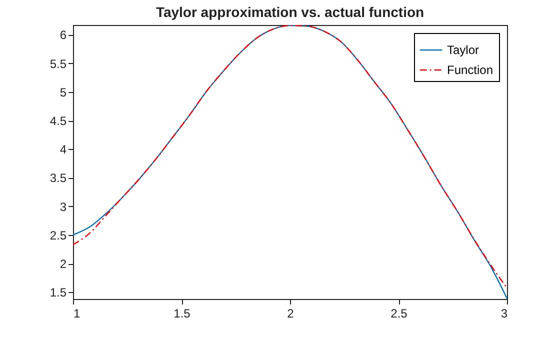 The width and height of the screenshot is (560, 337). What do you see at coordinates (58, 235) in the screenshot?
I see `y-tick-label: 2.5` at bounding box center [58, 235].